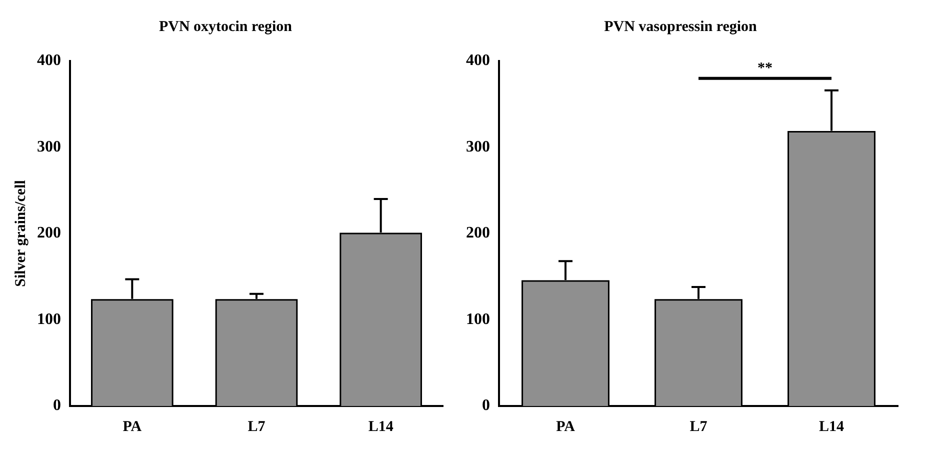 The image size is (930, 460). What do you see at coordinates (225, 26) in the screenshot?
I see `chart-title: PVN oxytocin region` at bounding box center [225, 26].